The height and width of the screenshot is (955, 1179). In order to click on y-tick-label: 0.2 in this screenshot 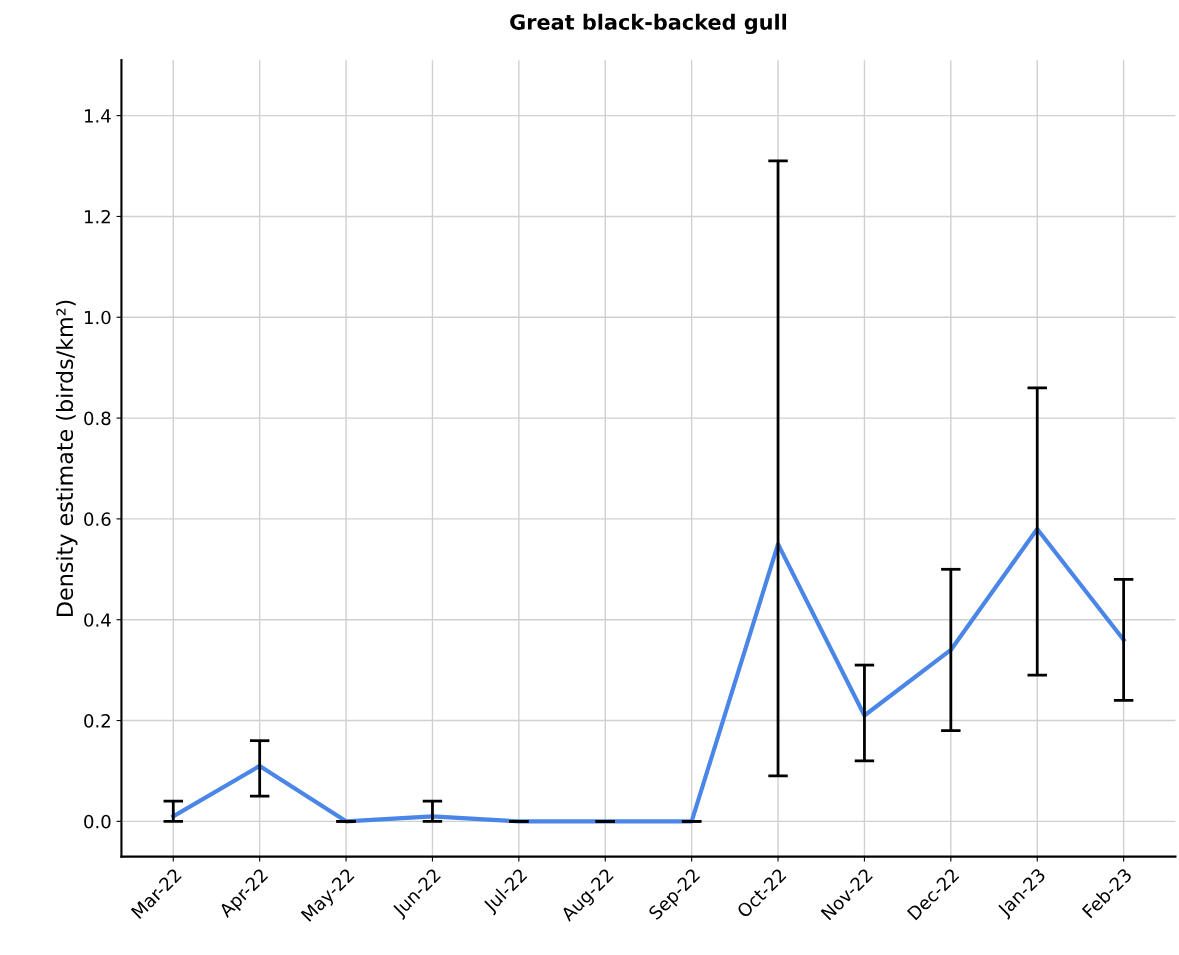, I will do `click(97, 720)`.